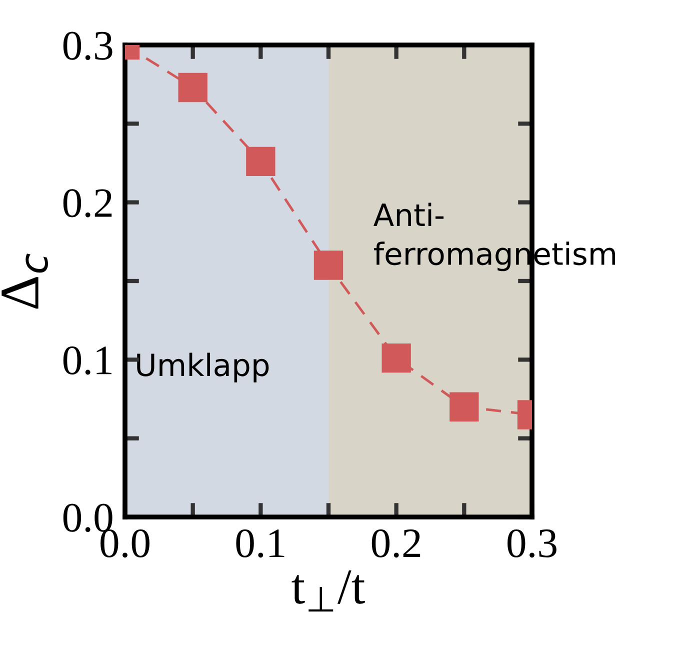 This screenshot has width=697, height=654. What do you see at coordinates (328, 591) in the screenshot?
I see `x-axis-title: t$_{⊥}$/t` at bounding box center [328, 591].